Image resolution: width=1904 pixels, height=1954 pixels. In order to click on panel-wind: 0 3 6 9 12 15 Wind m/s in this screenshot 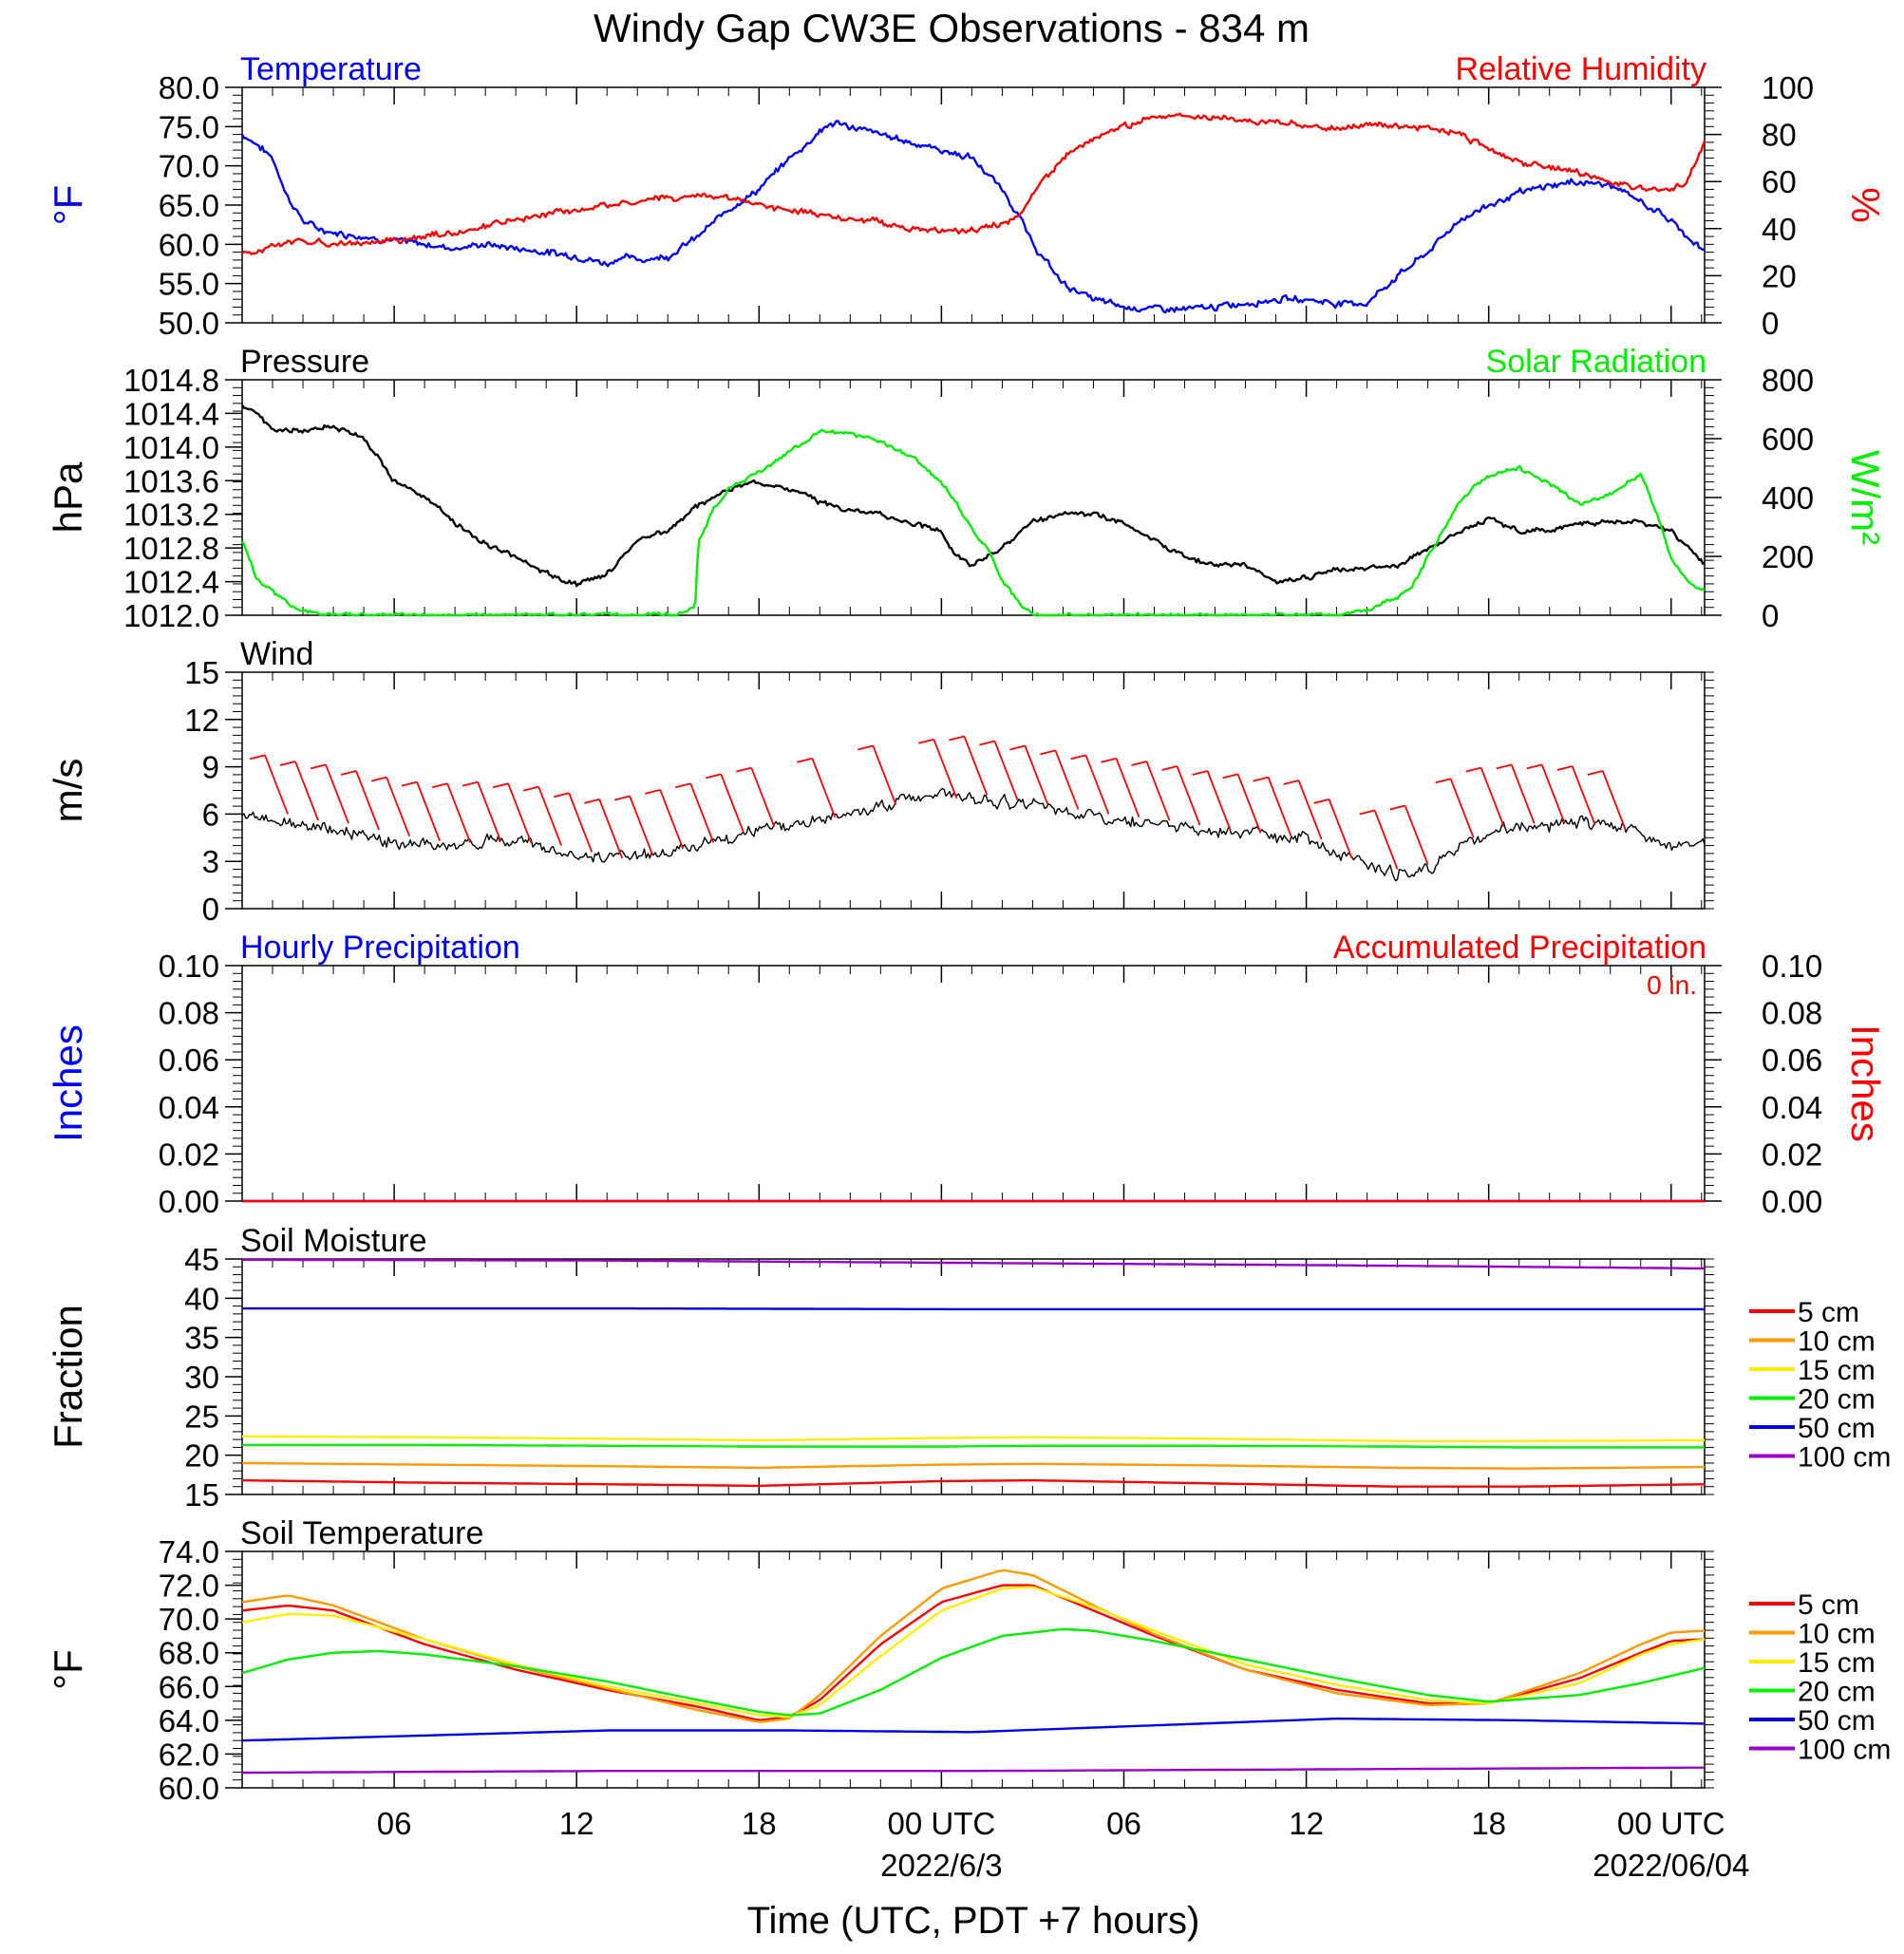, I will do `click(880, 781)`.